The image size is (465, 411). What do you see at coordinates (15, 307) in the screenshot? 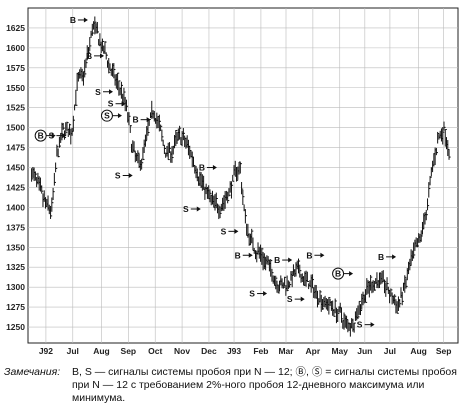
I see `y-tick-label: 1275` at bounding box center [15, 307].